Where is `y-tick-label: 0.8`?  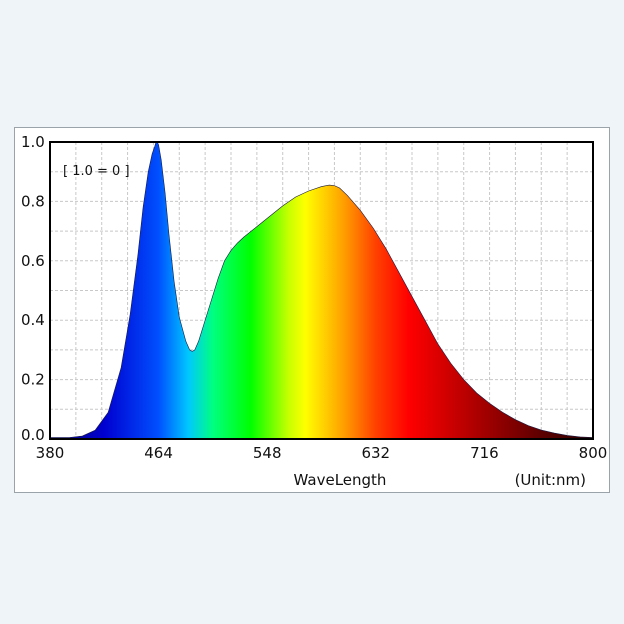
y-tick-label: 0.8 is located at coordinates (33, 201).